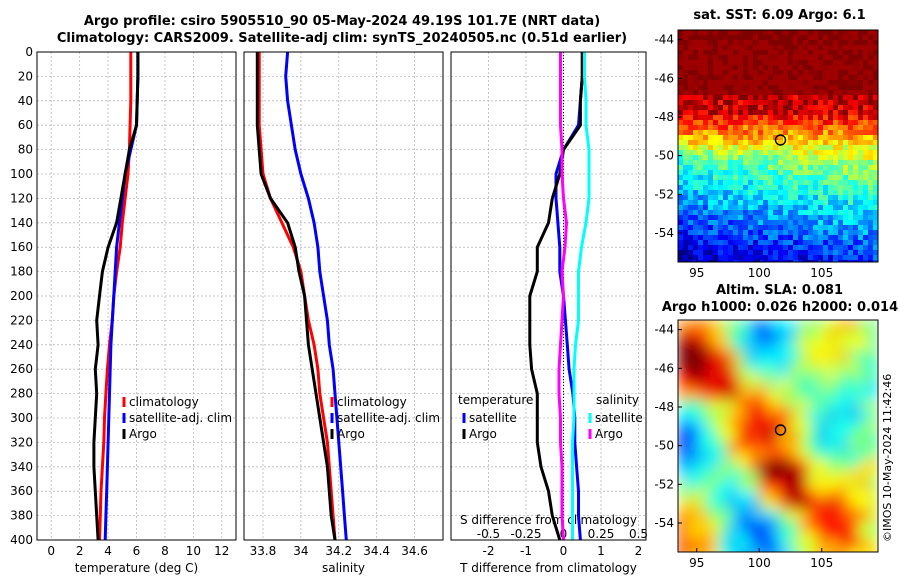  What do you see at coordinates (664, 194) in the screenshot?
I see `map-y-tick-label: -52` at bounding box center [664, 194].